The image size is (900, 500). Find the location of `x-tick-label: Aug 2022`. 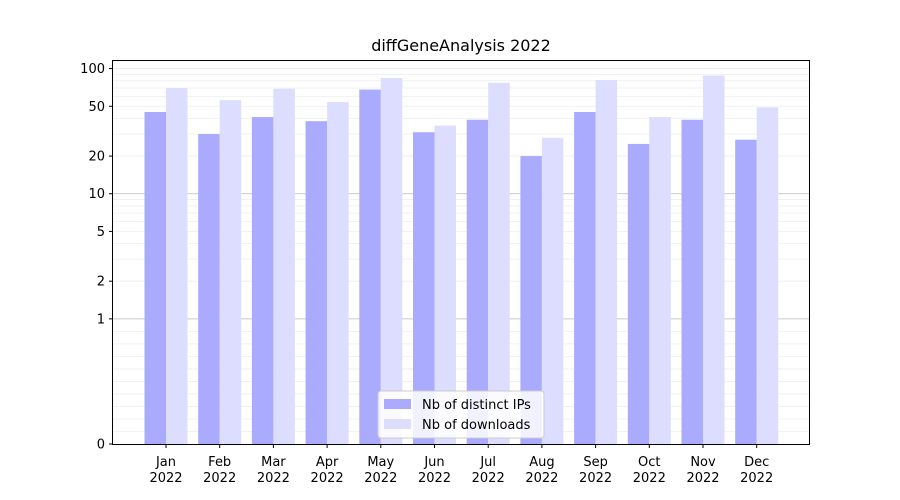

x-tick-label: Aug 2022 is located at coordinates (541, 470).